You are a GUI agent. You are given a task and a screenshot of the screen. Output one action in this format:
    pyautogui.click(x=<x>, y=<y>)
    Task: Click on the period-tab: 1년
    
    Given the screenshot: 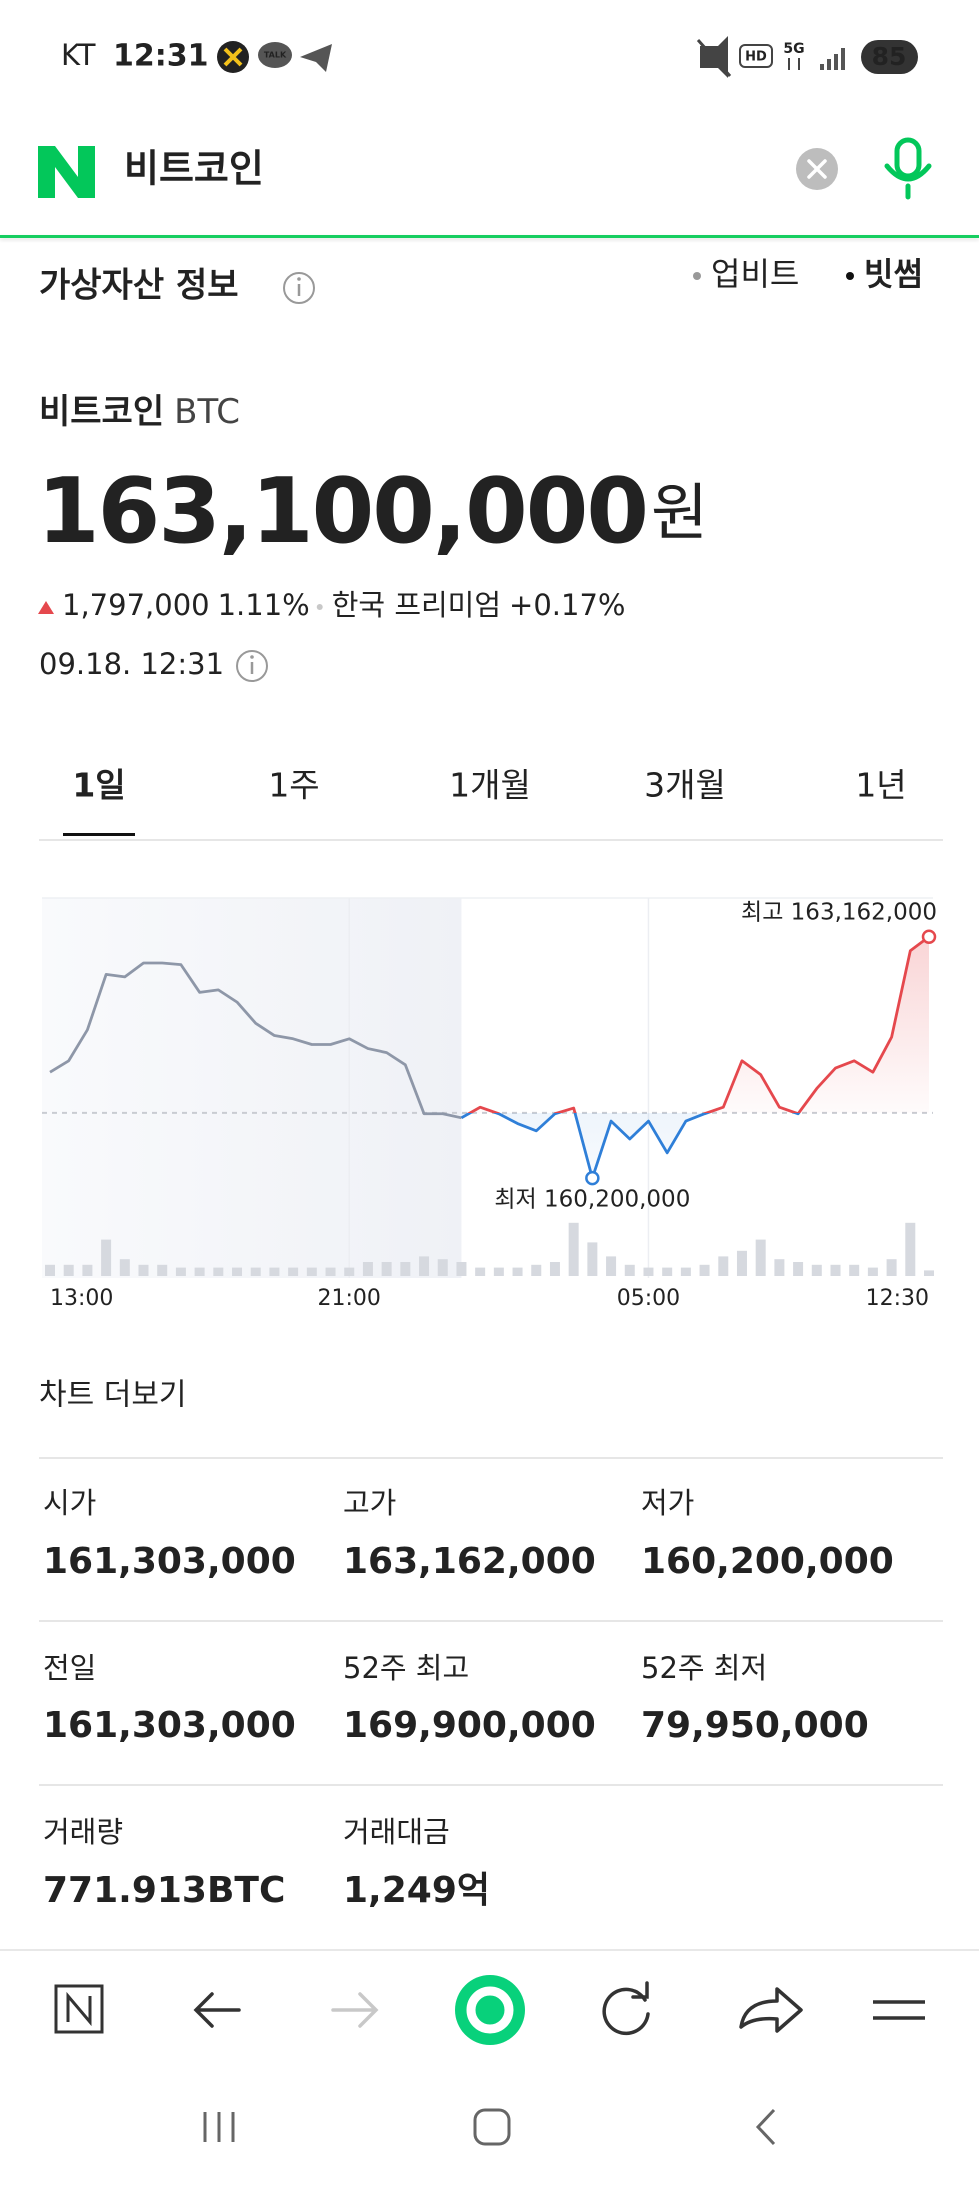 What is the action you would take?
    pyautogui.click(x=880, y=785)
    